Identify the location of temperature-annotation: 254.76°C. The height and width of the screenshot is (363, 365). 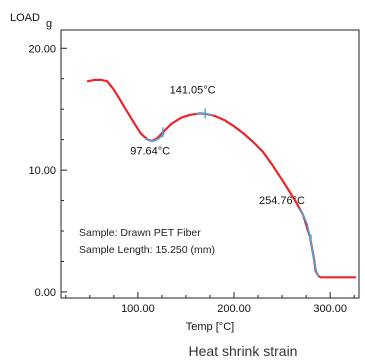
(282, 201).